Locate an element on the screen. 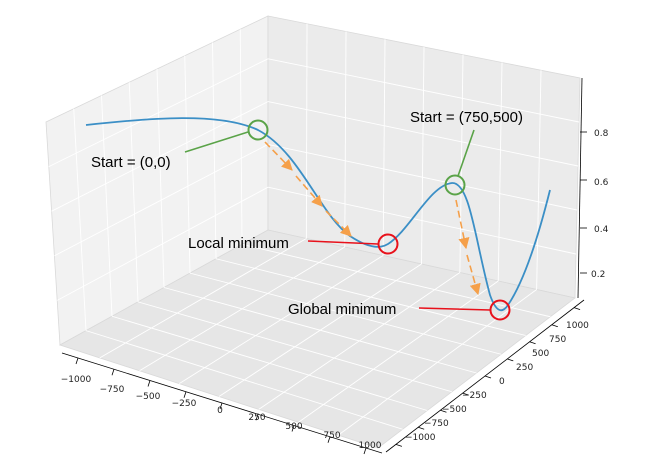 The width and height of the screenshot is (658, 464). x-tick-label: 500 is located at coordinates (293, 427).